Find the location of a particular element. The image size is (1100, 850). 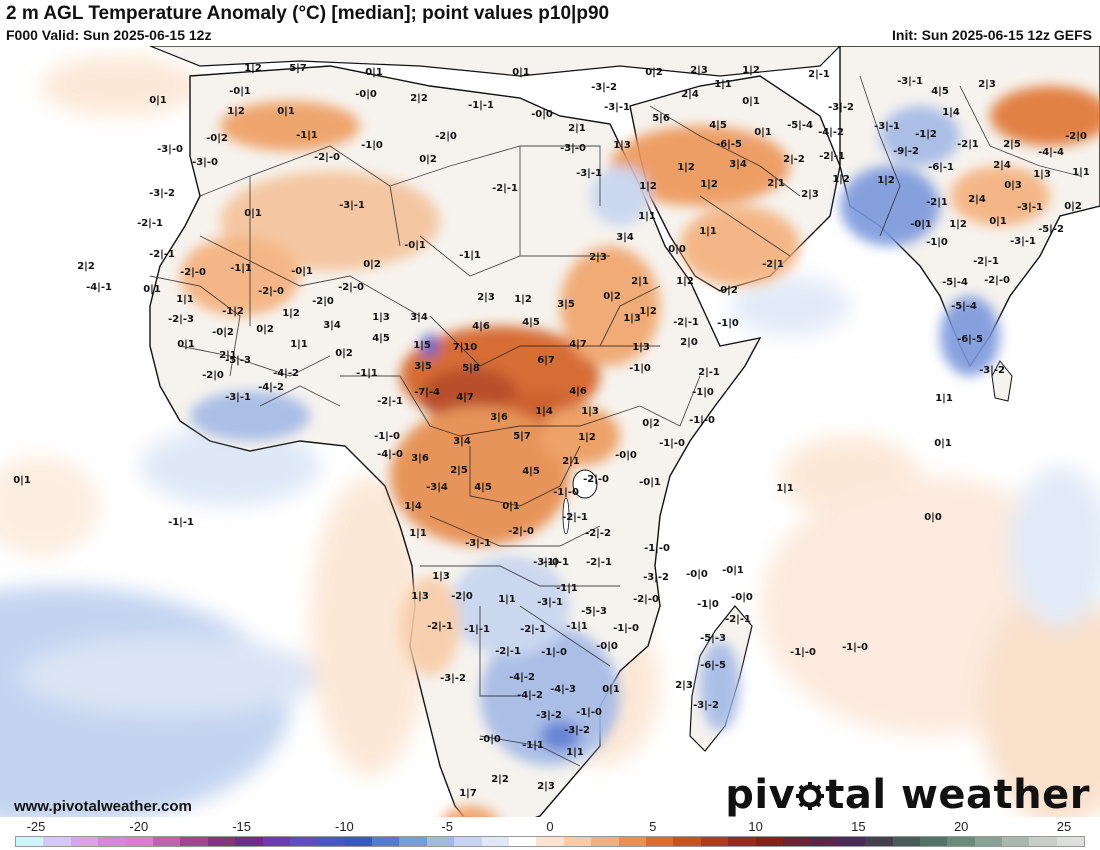

init-time: Init: Sun 2025-06-15 12z GEFS is located at coordinates (992, 35).